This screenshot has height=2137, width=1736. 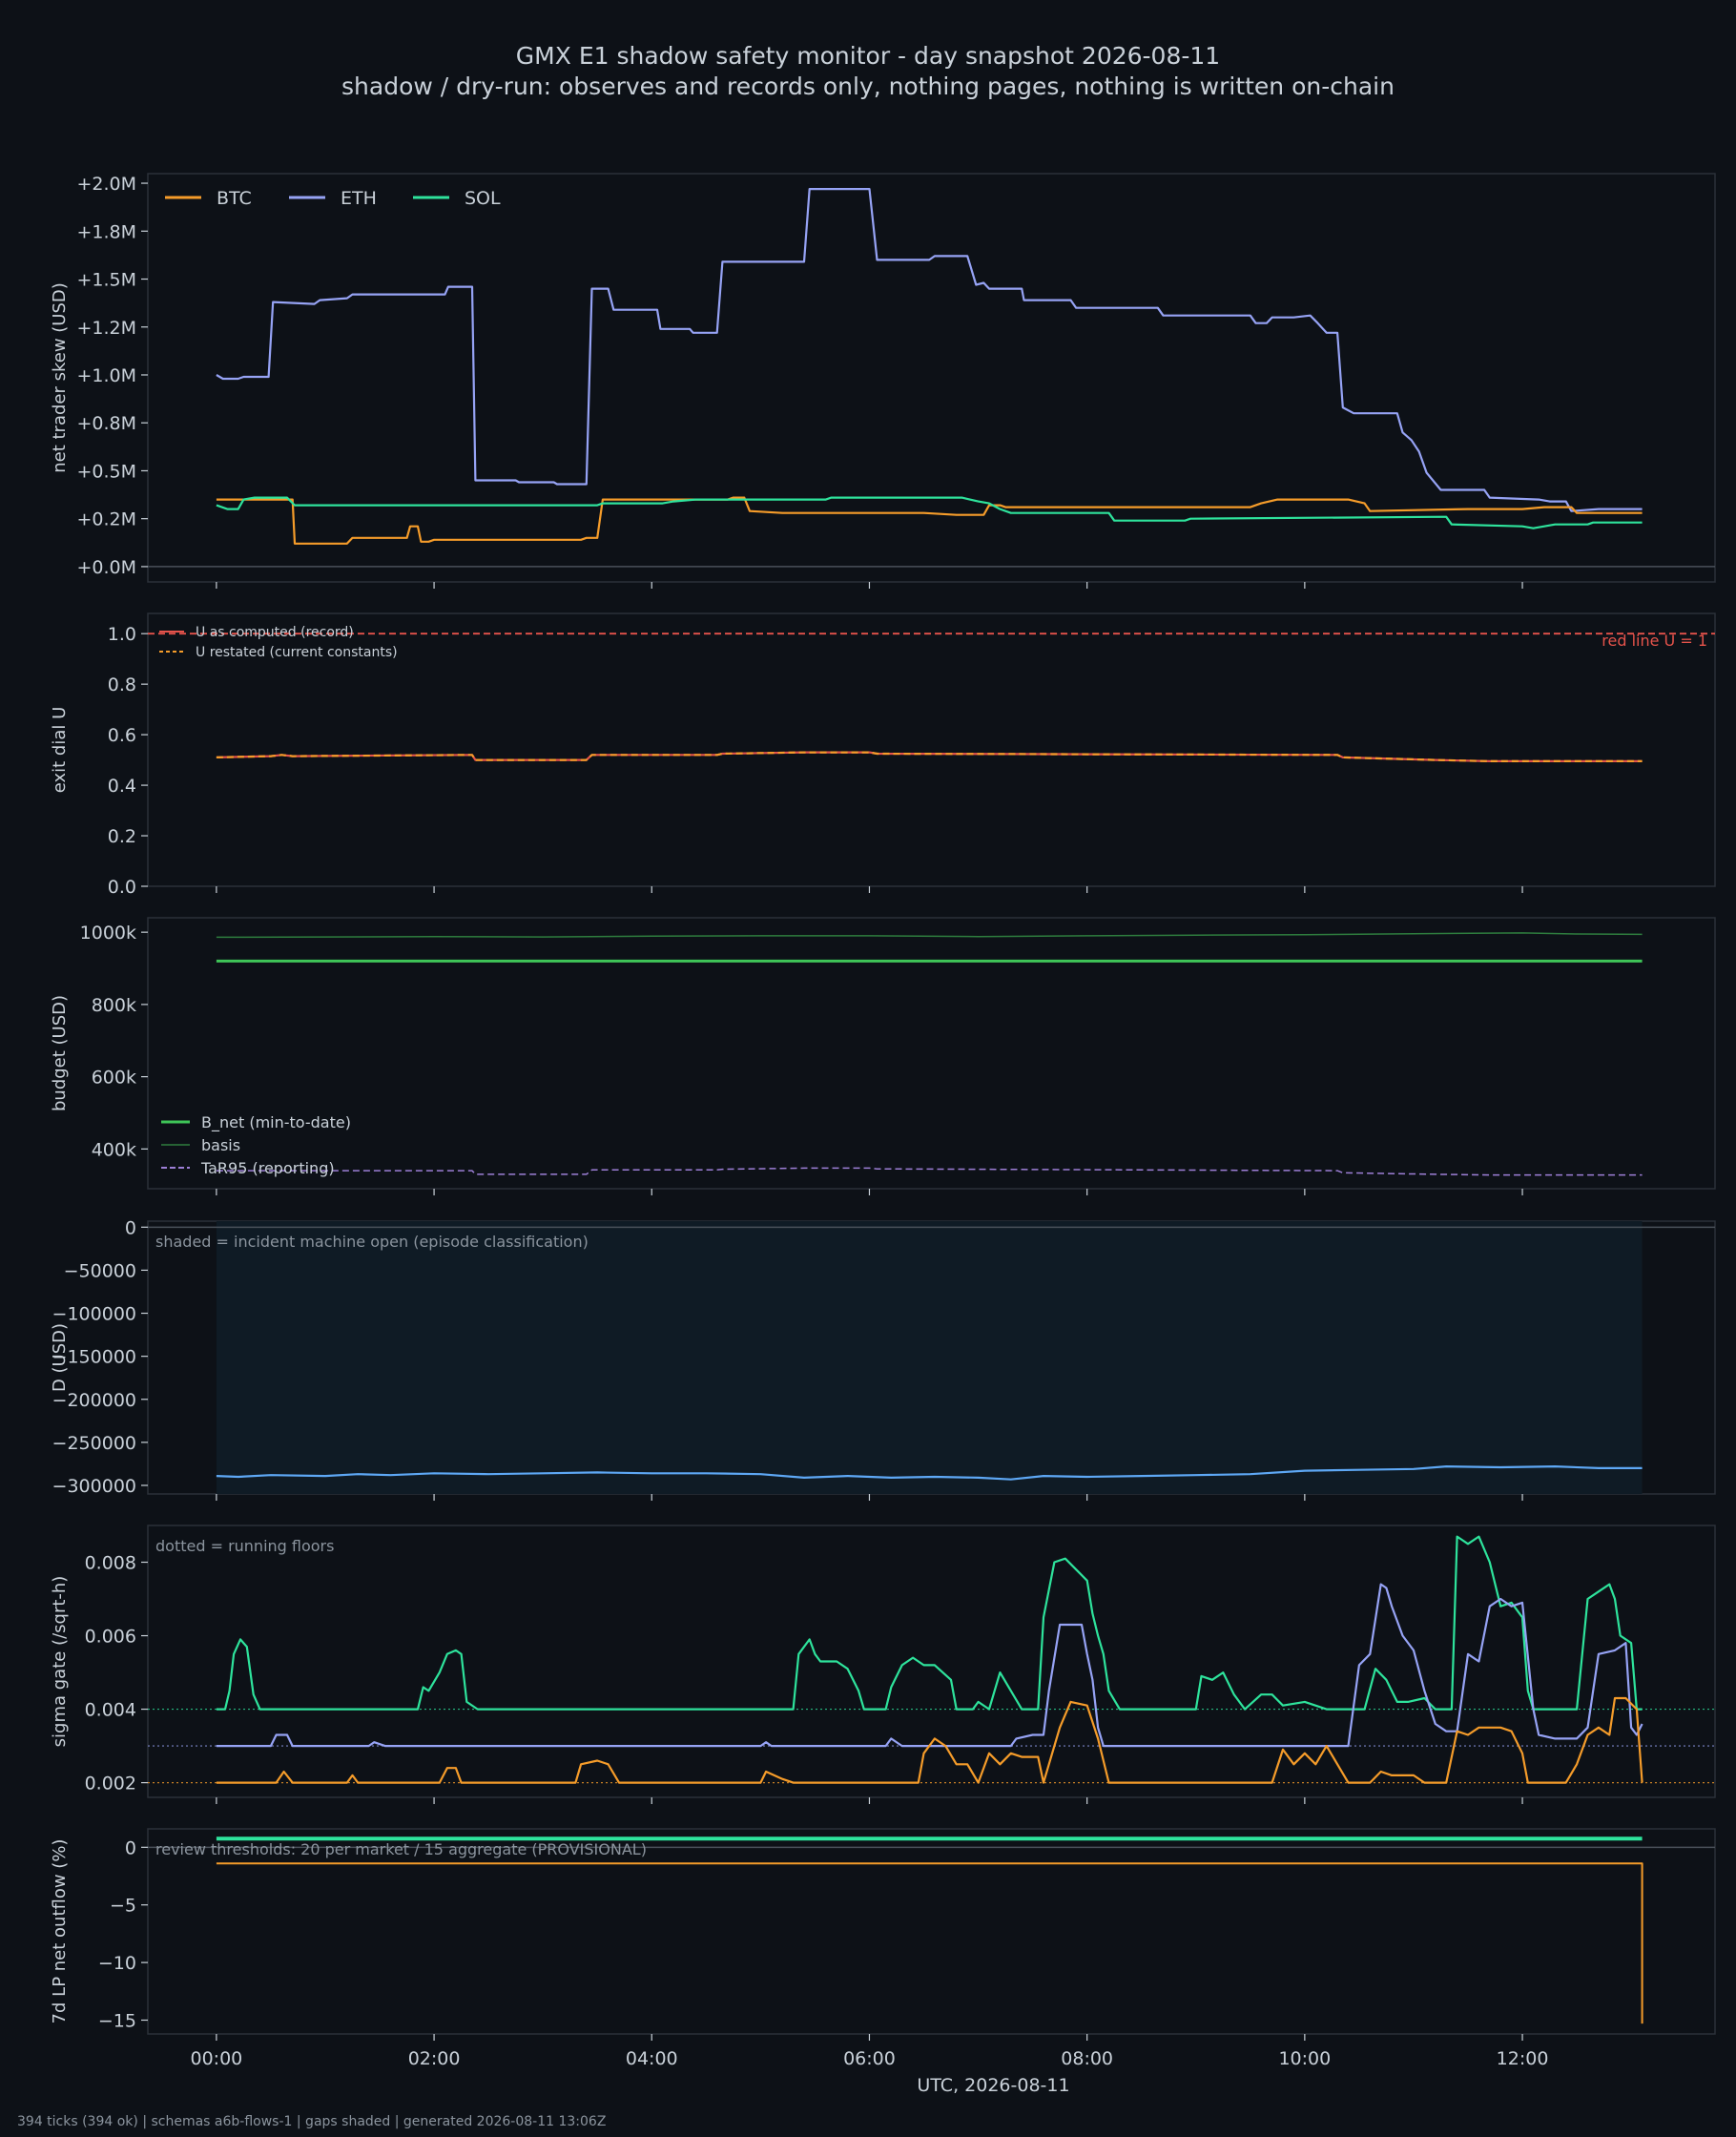 What do you see at coordinates (297, 652) in the screenshot?
I see `legend-entry: U restated (current constants)` at bounding box center [297, 652].